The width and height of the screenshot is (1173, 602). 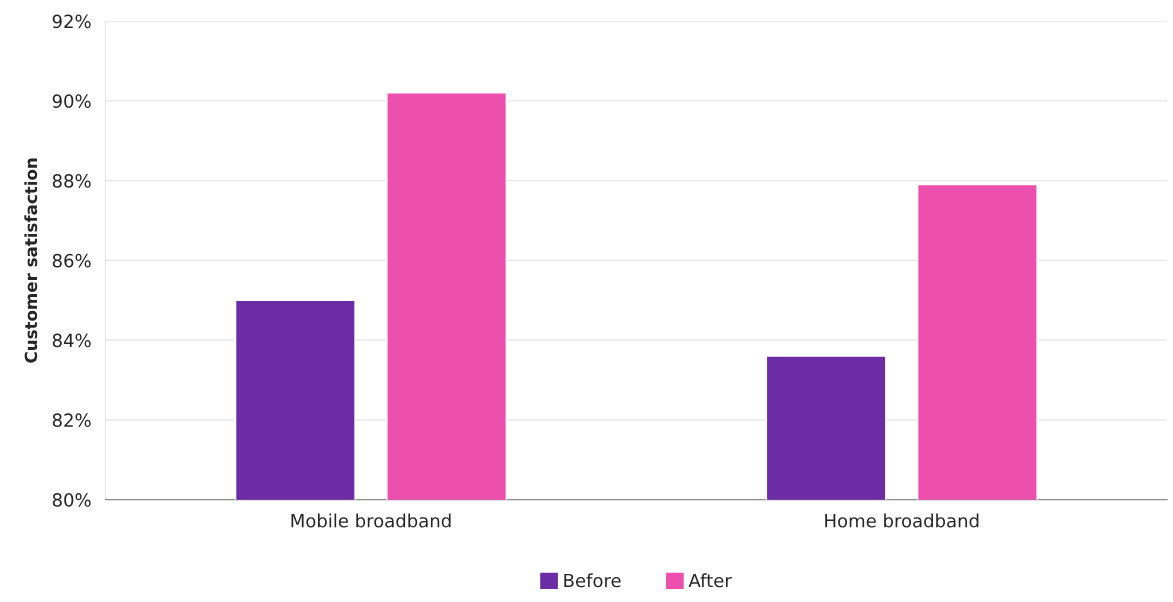 What do you see at coordinates (71, 21) in the screenshot?
I see `y-tick-label: 92%` at bounding box center [71, 21].